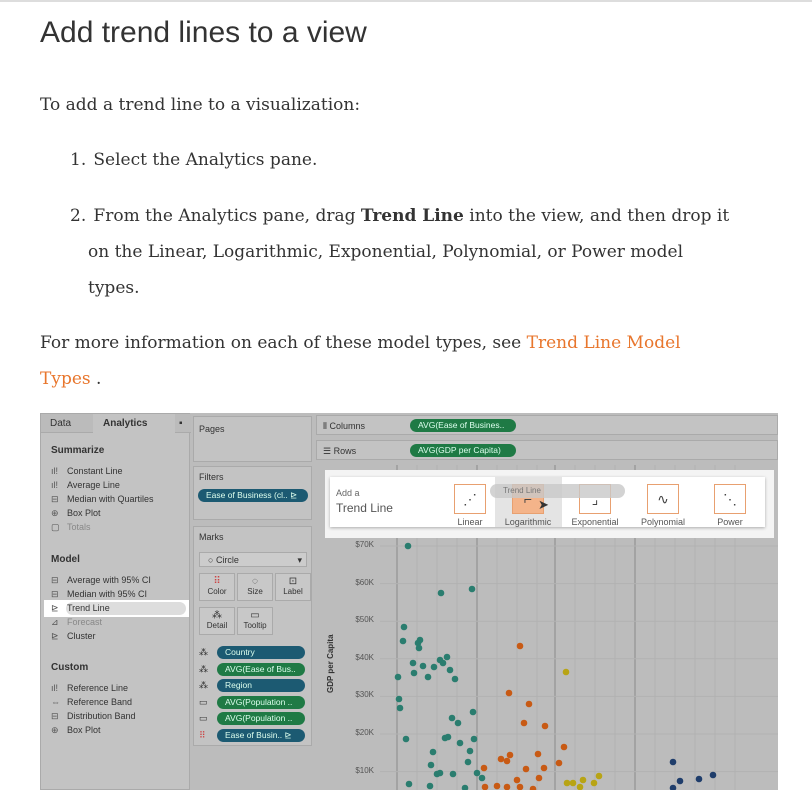  I want to click on model-polynomial: ∿ Polynomial, so click(663, 505).